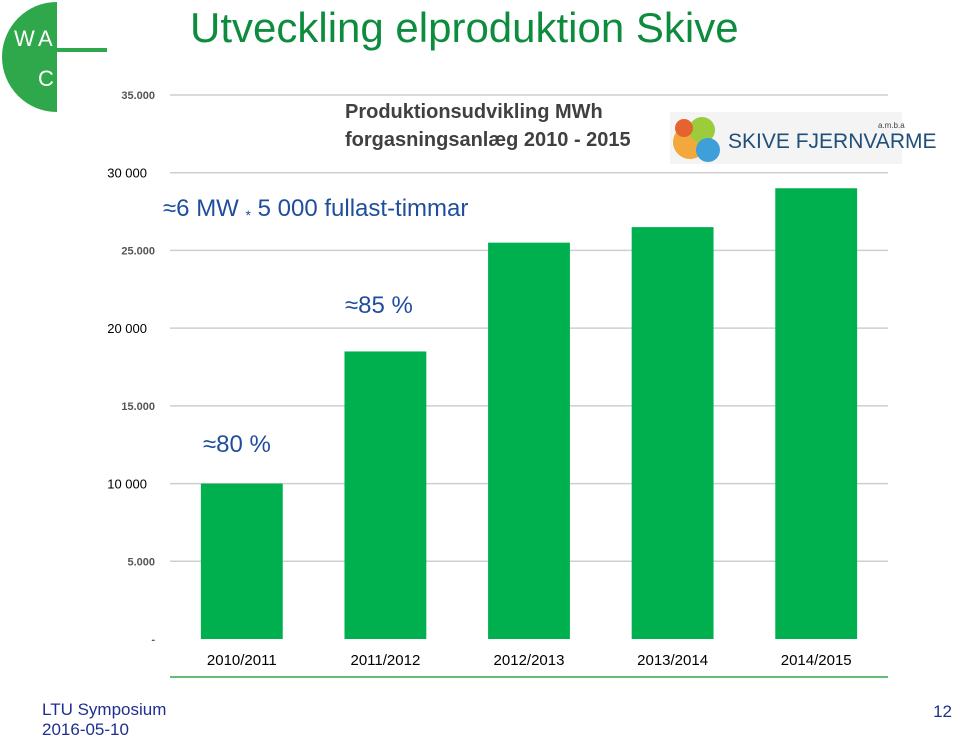 The height and width of the screenshot is (740, 960). I want to click on annotation-capacity: ≈6 MW * 5 000 fullast-timmar, so click(315, 210).